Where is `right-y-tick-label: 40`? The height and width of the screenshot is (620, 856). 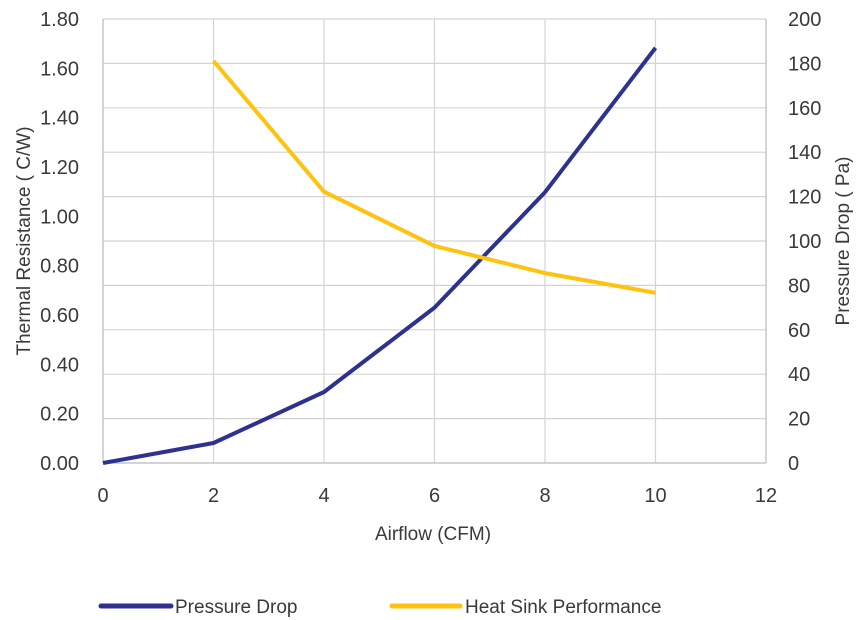
right-y-tick-label: 40 is located at coordinates (799, 375).